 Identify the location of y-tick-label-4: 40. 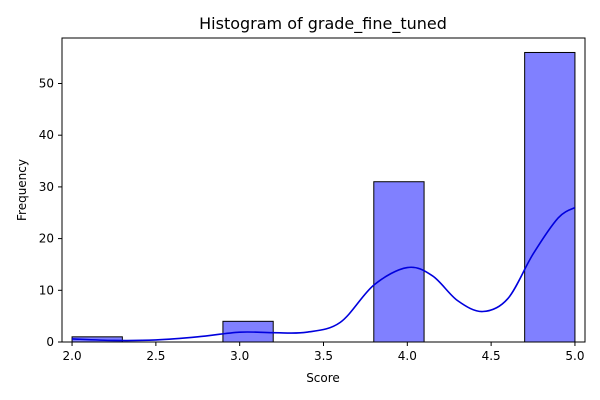
(46, 135).